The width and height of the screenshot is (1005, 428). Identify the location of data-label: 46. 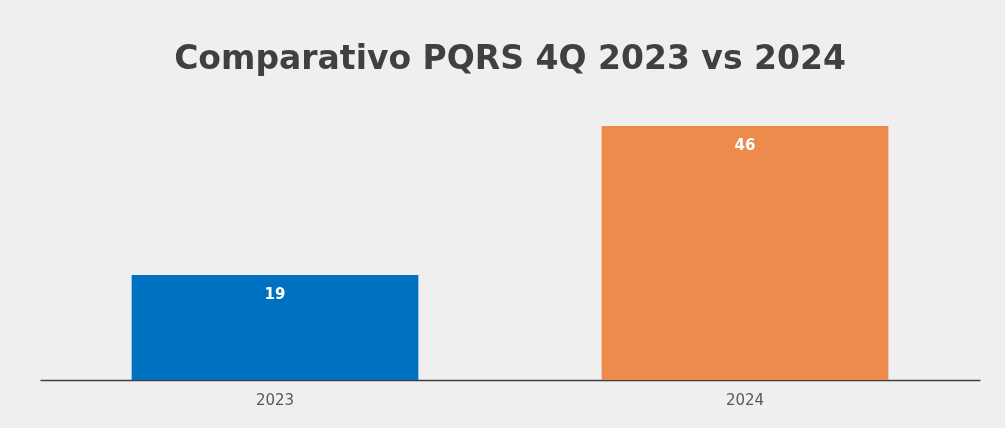
(745, 145).